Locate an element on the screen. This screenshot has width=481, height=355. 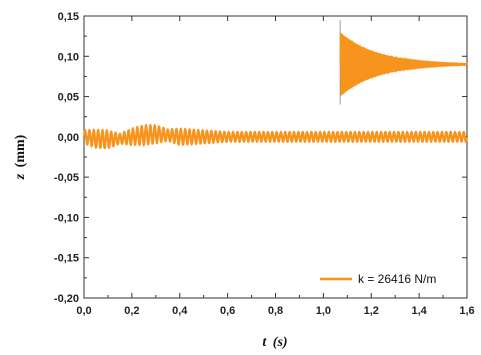
series-layer is located at coordinates (275, 136).